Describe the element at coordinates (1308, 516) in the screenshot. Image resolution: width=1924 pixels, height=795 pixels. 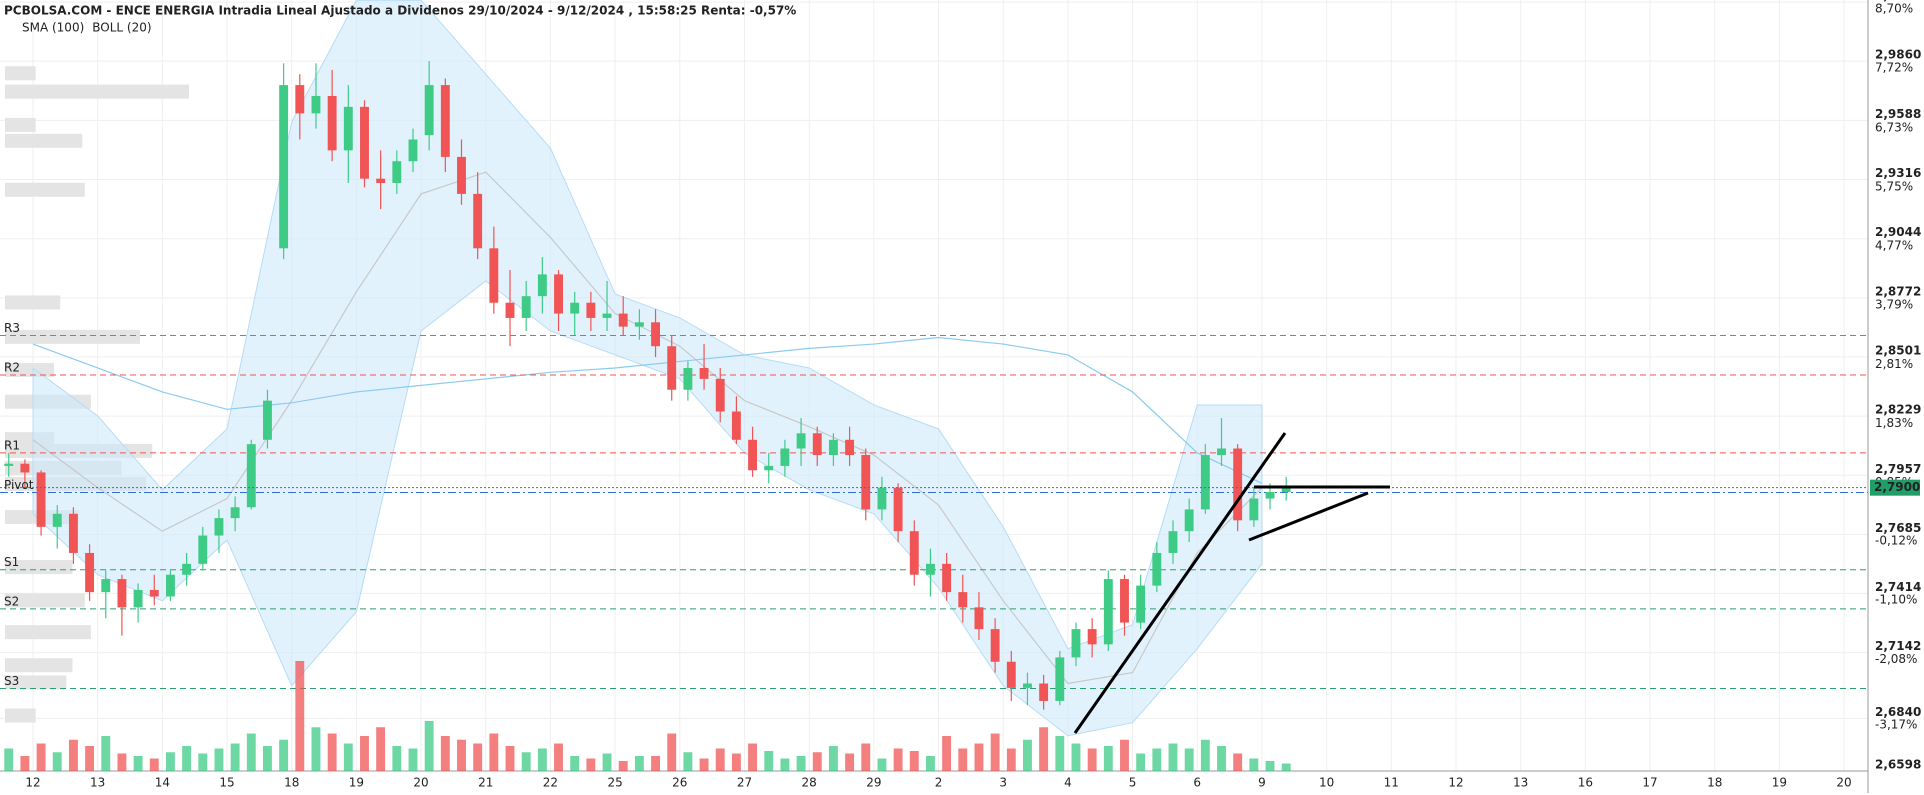
I see `trend-line` at that location.